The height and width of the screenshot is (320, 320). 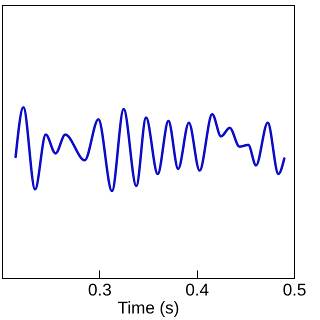 What do you see at coordinates (294, 290) in the screenshot?
I see `x-tick-label: 0.5` at bounding box center [294, 290].